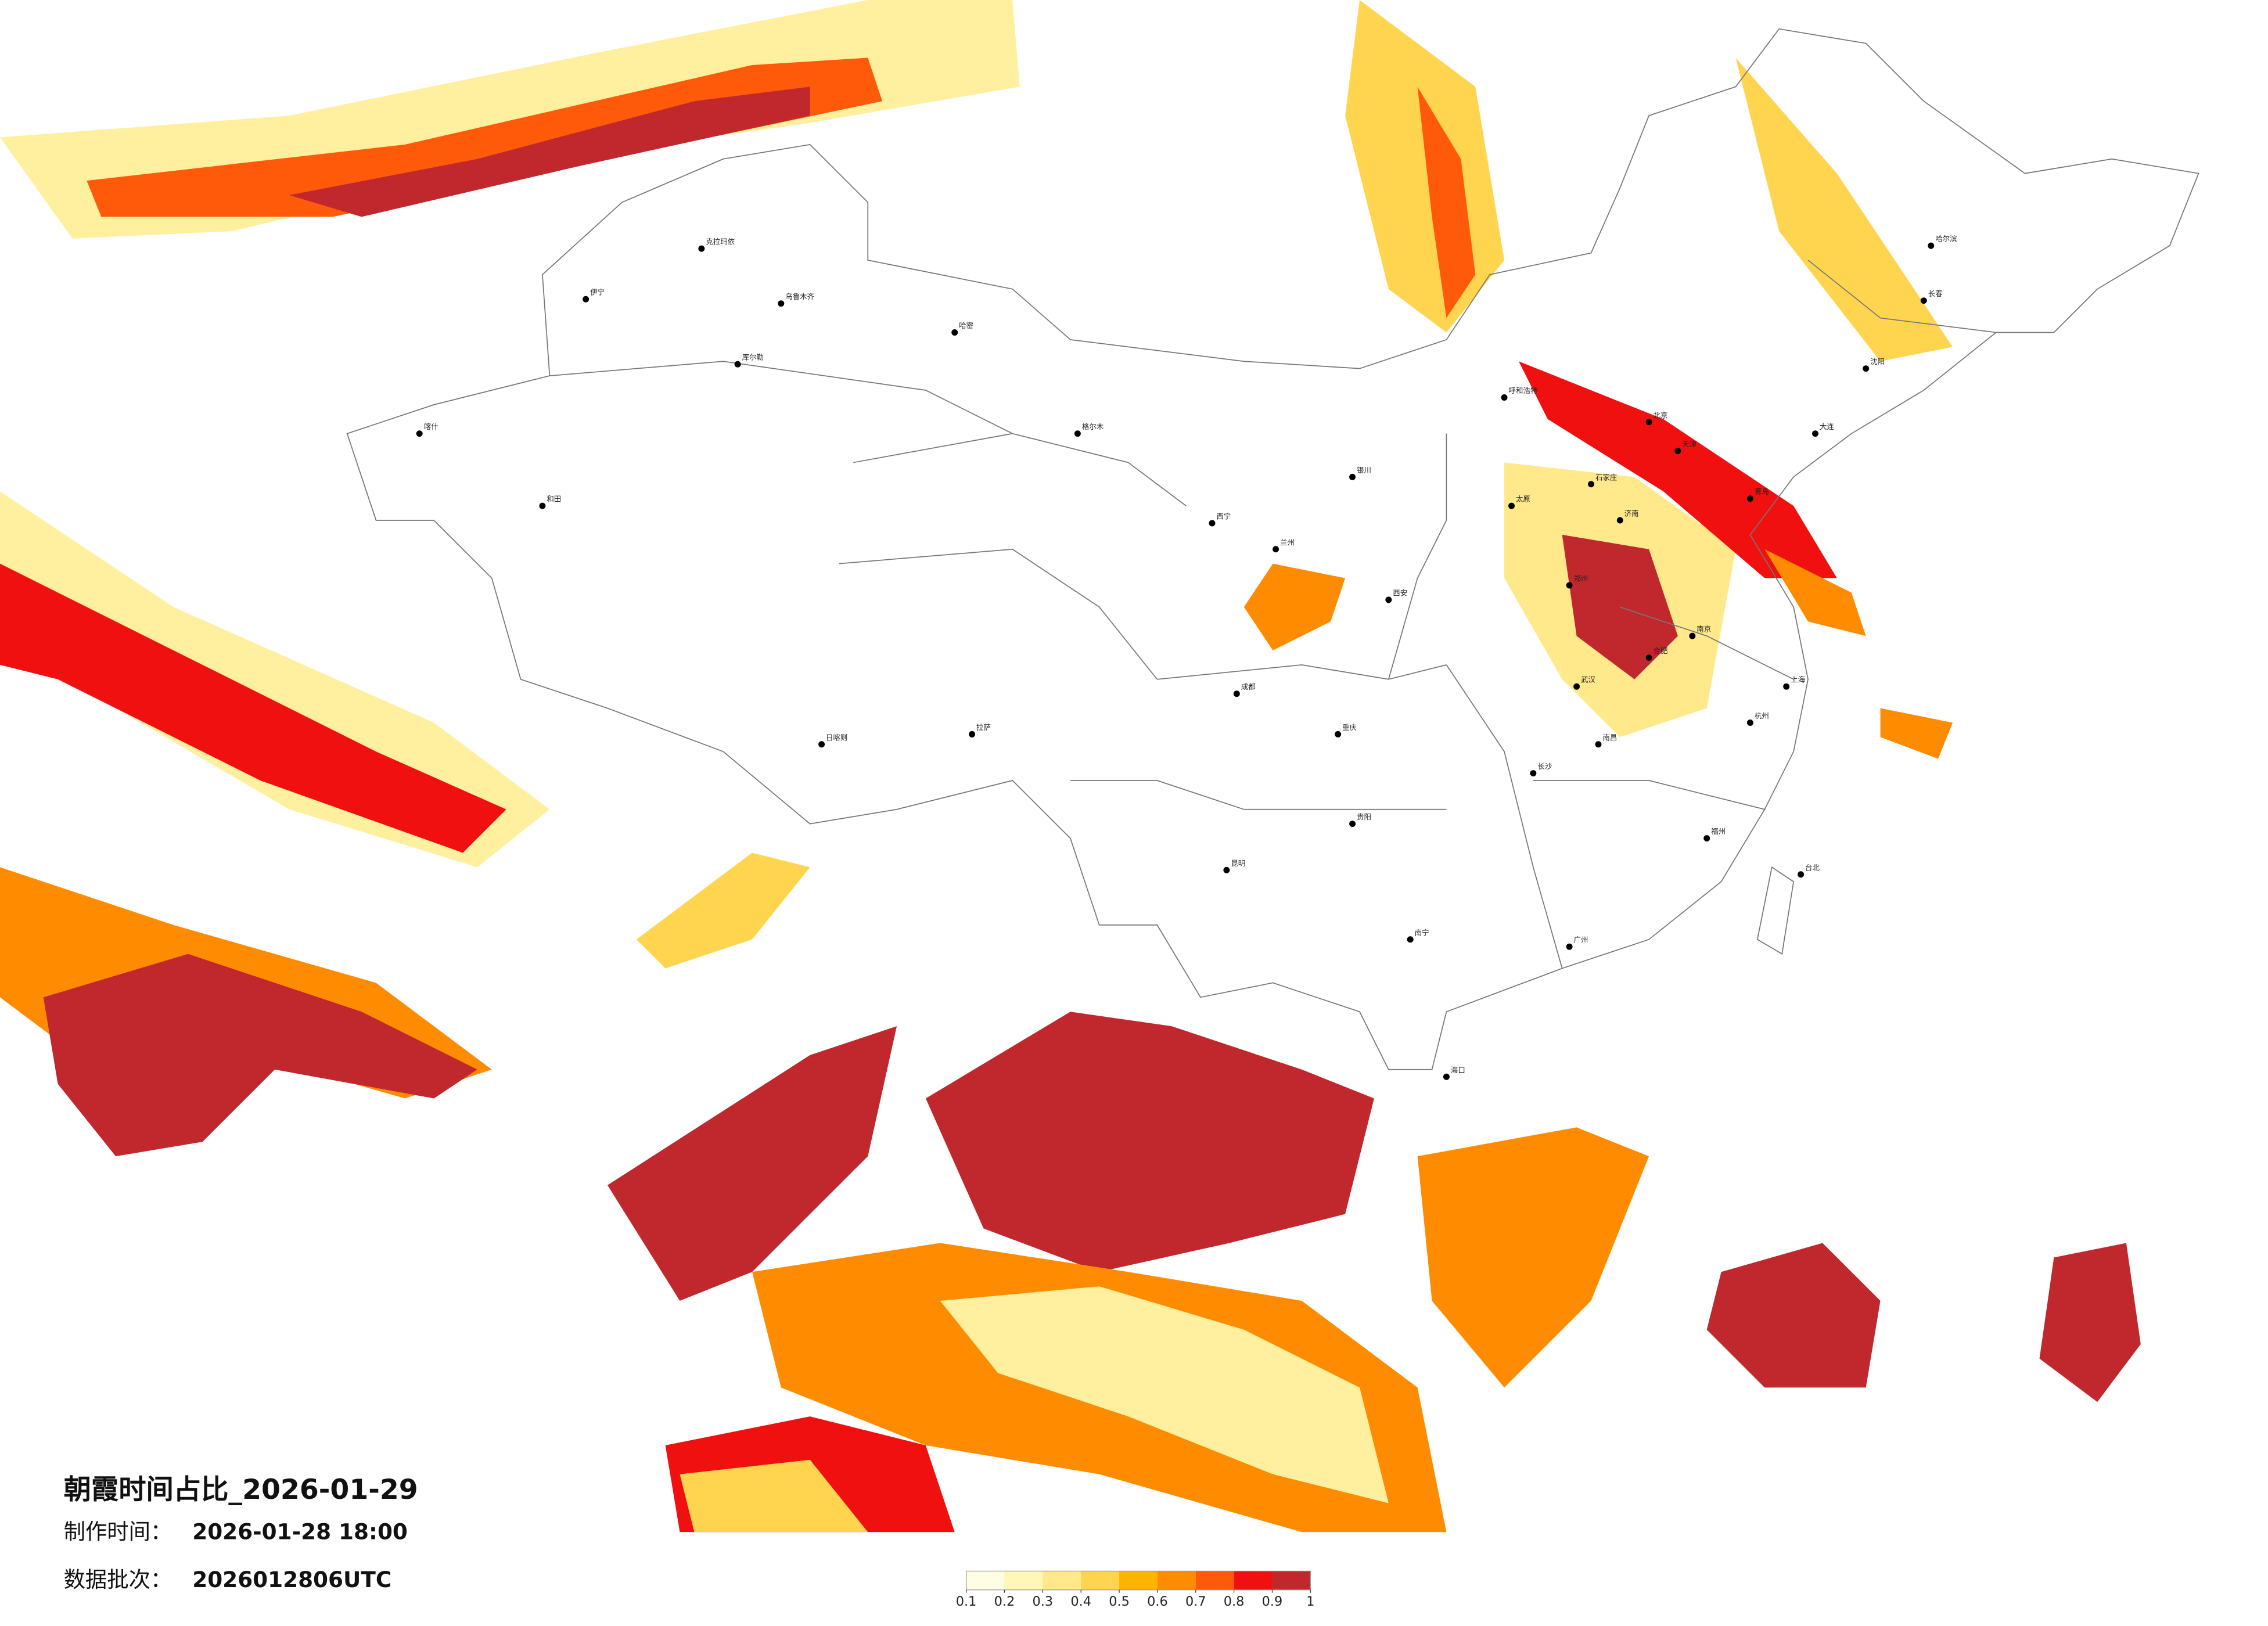  Describe the element at coordinates (1119, 1601) in the screenshot. I see `colorbar-tick-label: 0.5` at that location.